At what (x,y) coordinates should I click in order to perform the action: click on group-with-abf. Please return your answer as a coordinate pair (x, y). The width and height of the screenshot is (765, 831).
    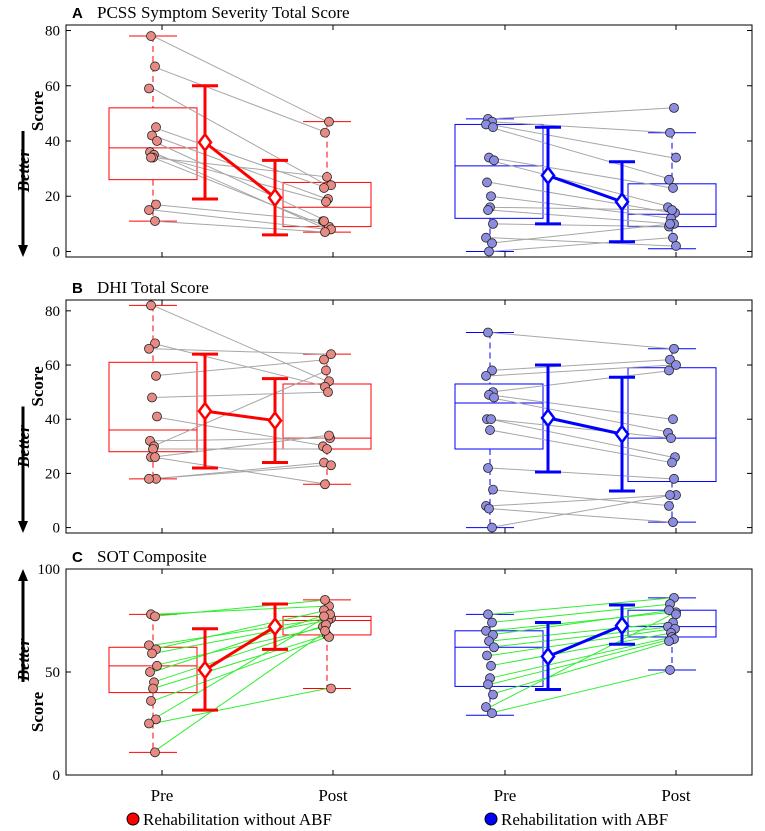
    Looking at the image, I should click on (585, 179).